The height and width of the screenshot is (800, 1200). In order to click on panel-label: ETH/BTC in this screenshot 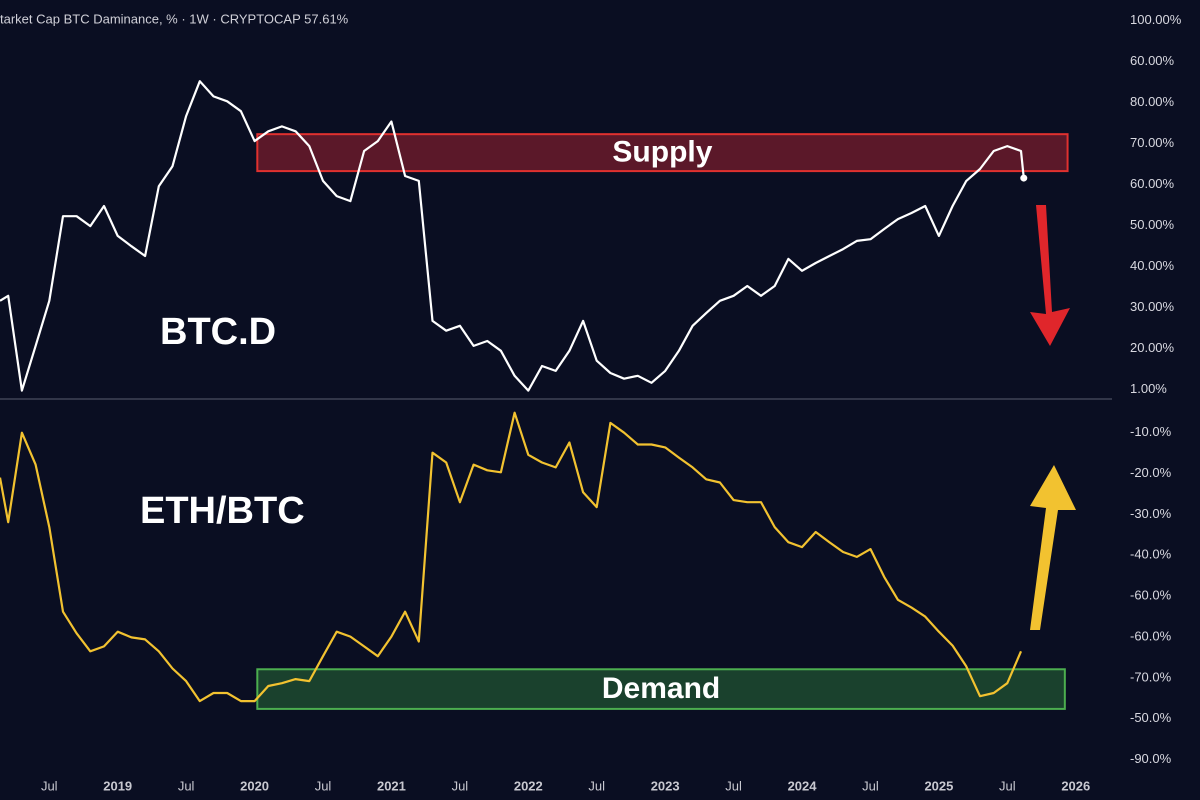, I will do `click(222, 511)`.